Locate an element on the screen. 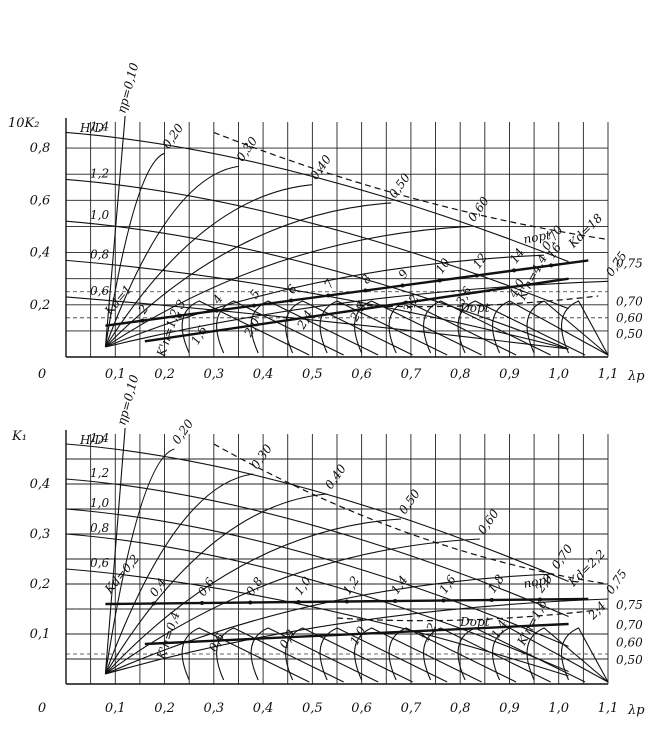 The width and height of the screenshot is (670, 742). y-axis-label: K₁ is located at coordinates (19, 436).